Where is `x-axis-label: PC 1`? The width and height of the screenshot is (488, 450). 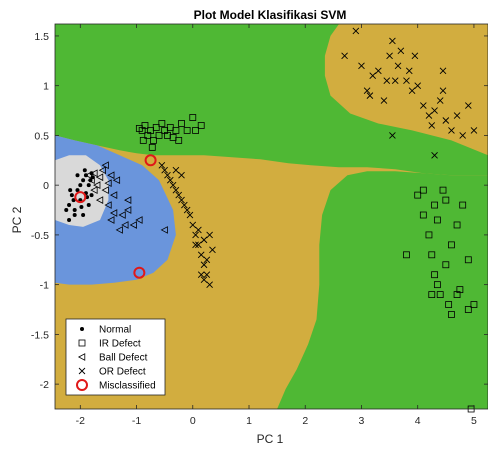
x-axis-label: PC 1 is located at coordinates (270, 439).